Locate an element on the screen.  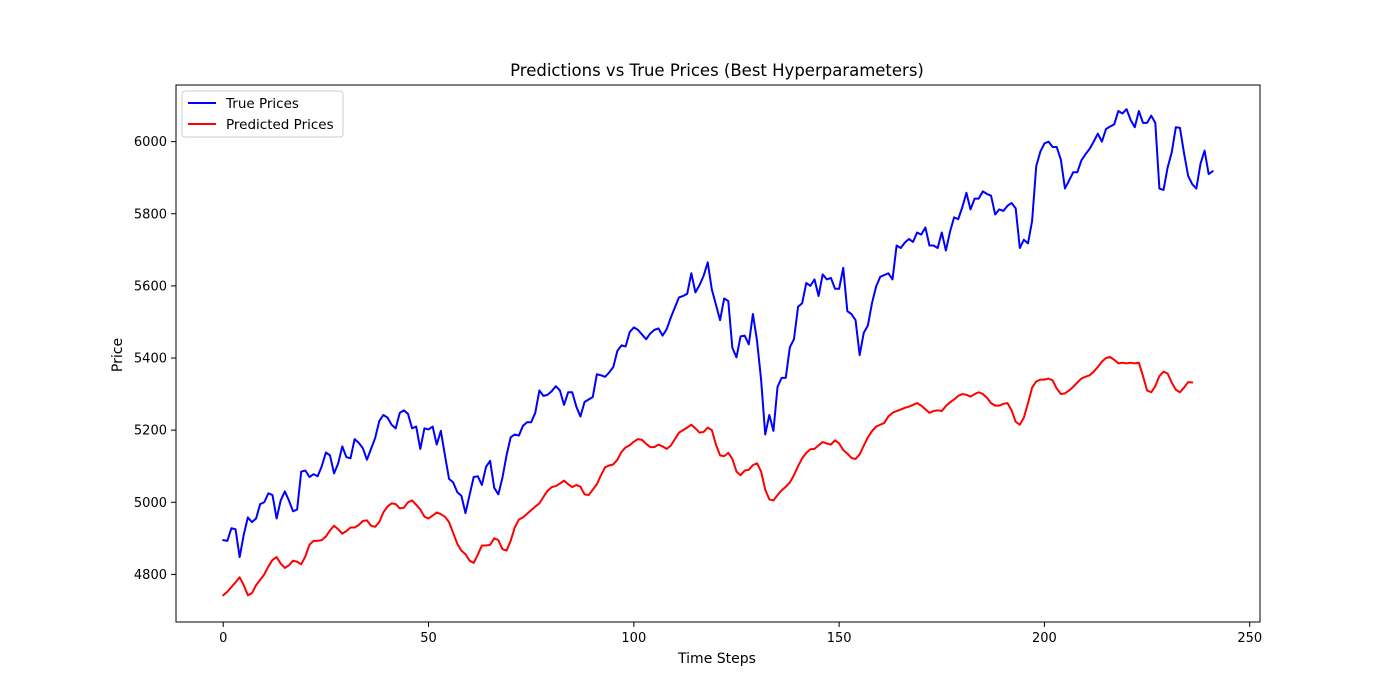
y-tick-label: 6000 is located at coordinates (150, 142).